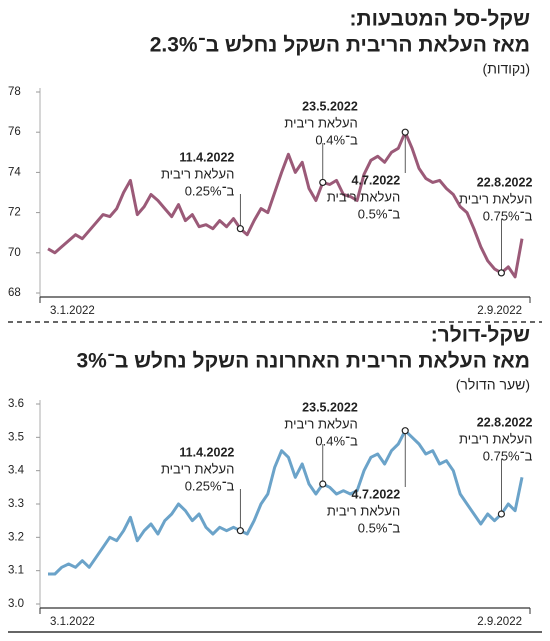 The width and height of the screenshot is (550, 641). What do you see at coordinates (303, 361) in the screenshot?
I see `chart-subtitle: מאז העלאת הריבית האחרונה השקל נחלש ב־3%` at bounding box center [303, 361].